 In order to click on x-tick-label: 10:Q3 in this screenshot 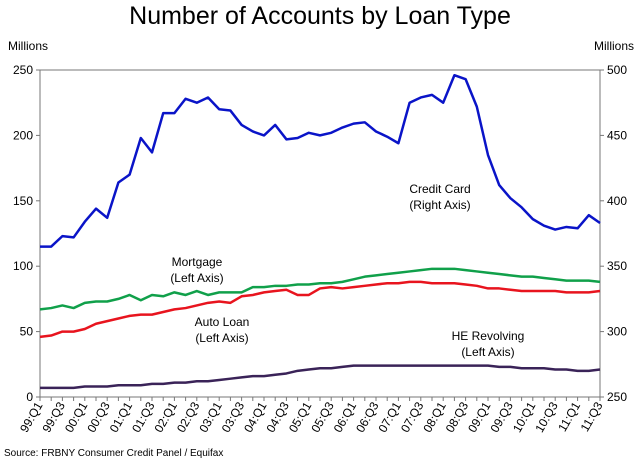, I will do `click(546, 417)`.